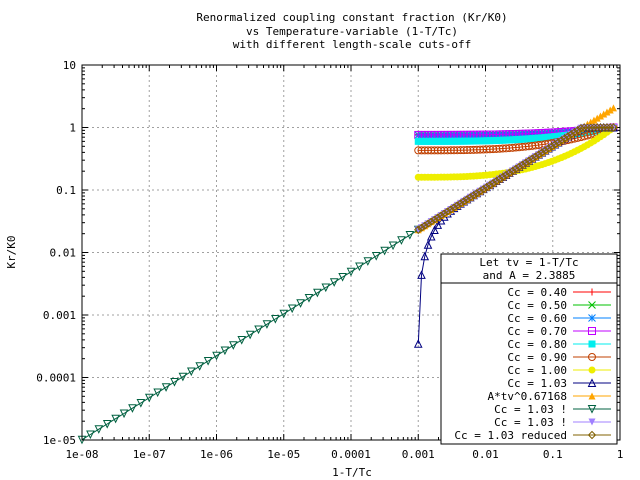  I want to click on legend-box, so click(529, 349).